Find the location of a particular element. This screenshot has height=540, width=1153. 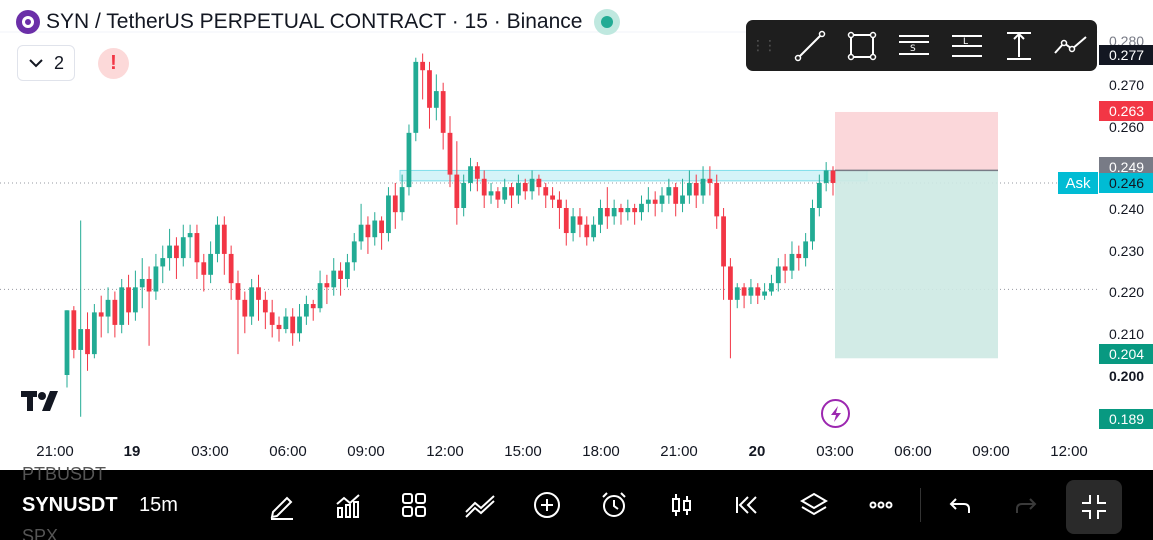

lightning-icon is located at coordinates (835, 413).